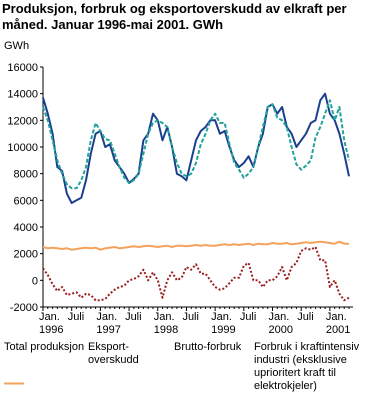  Describe the element at coordinates (44, 347) in the screenshot. I see `legend-label: Total produksjon` at that location.